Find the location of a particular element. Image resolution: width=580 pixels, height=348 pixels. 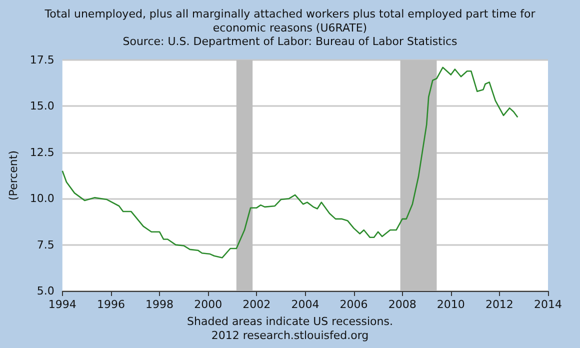

x-tick-label: 2002 is located at coordinates (256, 304).